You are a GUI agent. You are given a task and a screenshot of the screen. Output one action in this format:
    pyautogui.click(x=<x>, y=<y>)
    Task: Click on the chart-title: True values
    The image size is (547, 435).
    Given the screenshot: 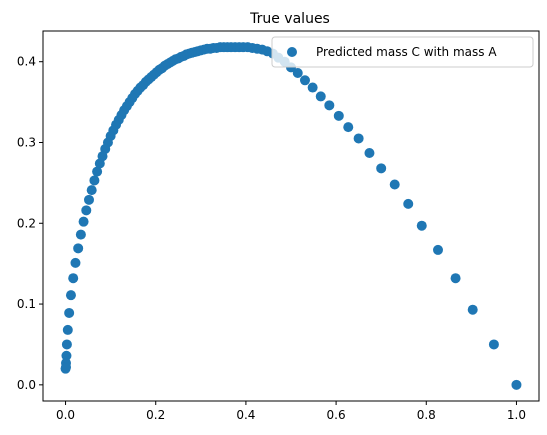 What is the action you would take?
    pyautogui.click(x=289, y=19)
    